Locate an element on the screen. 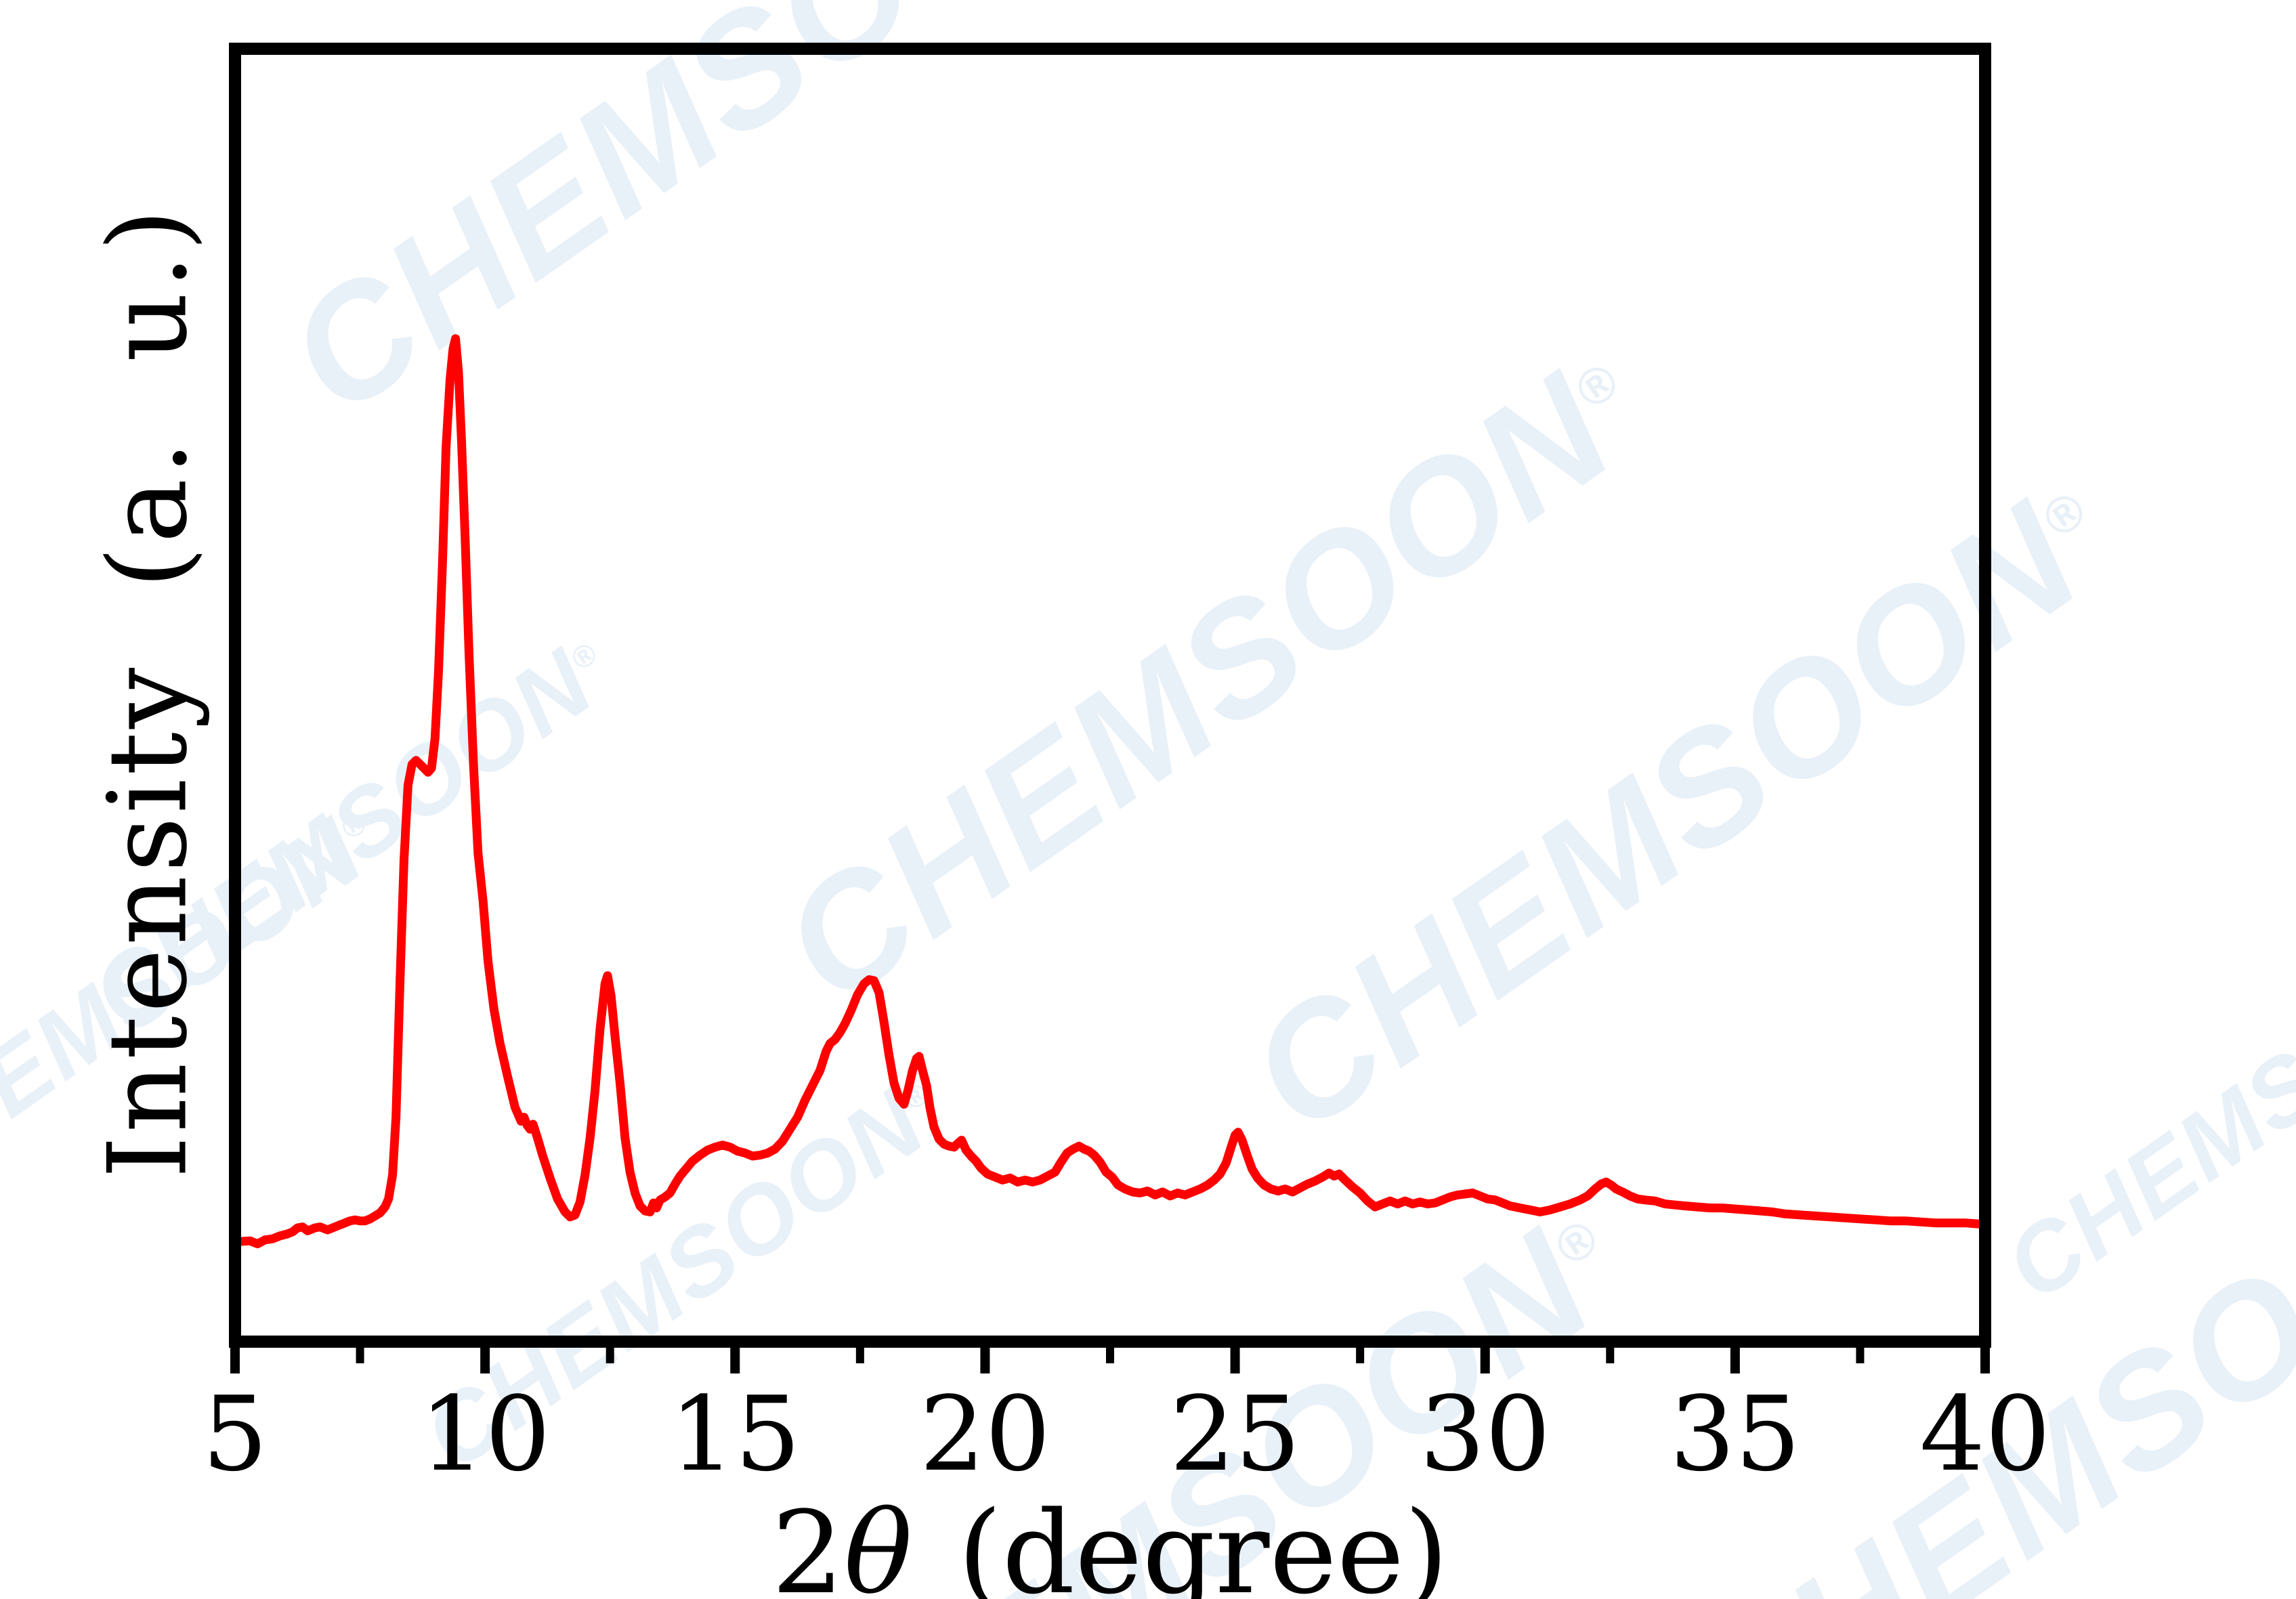  x-tick-label-20: 20 is located at coordinates (985, 1434).